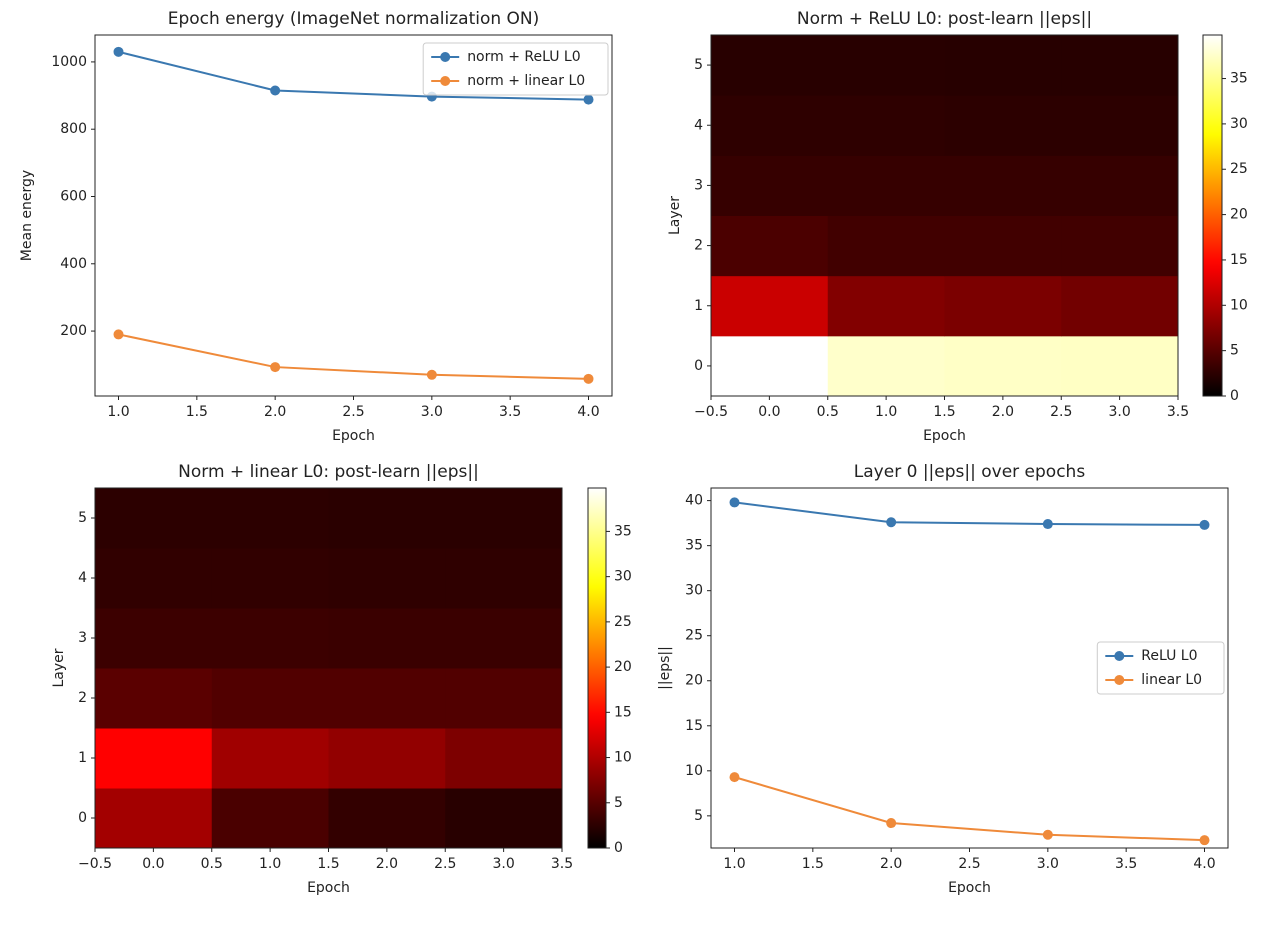 The width and height of the screenshot is (1274, 926). Describe the element at coordinates (944, 19) in the screenshot. I see `chart-title: Norm + ReLU L0: post-learn ||eps||` at that location.